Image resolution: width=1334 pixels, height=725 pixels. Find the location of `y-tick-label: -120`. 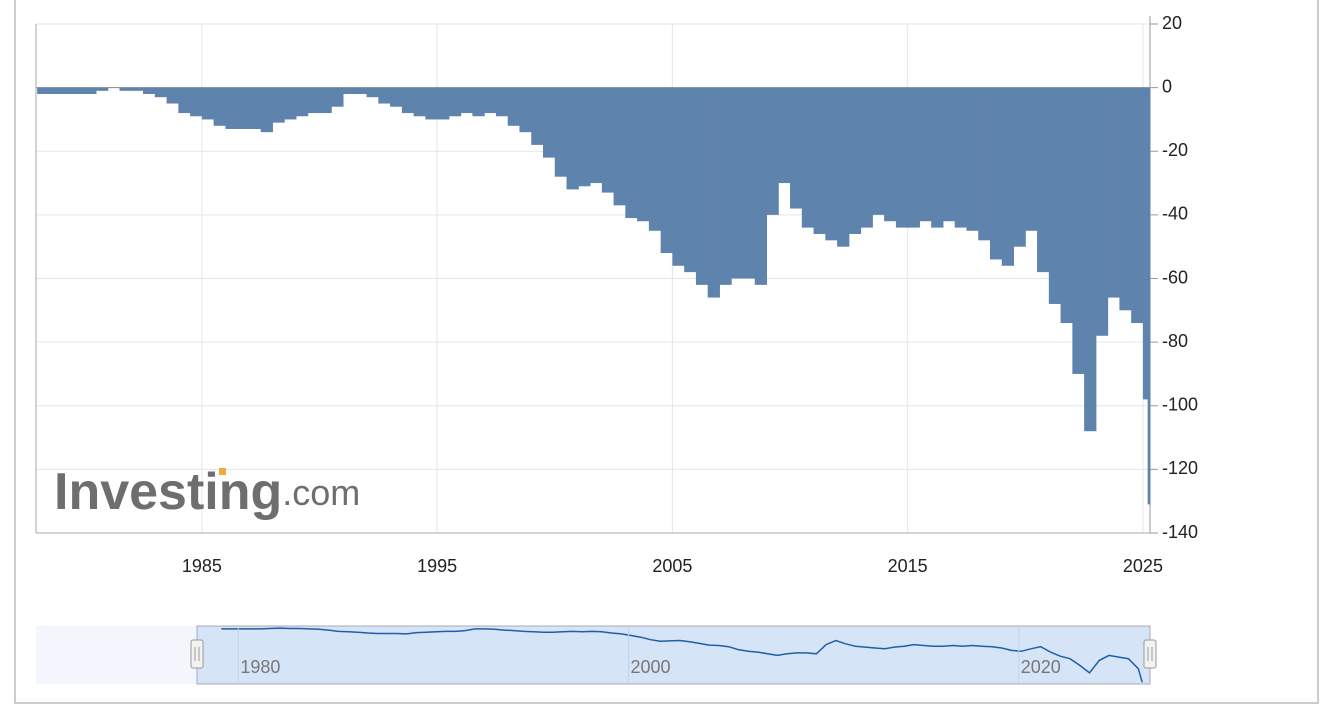

y-tick-label: -120 is located at coordinates (1180, 468).